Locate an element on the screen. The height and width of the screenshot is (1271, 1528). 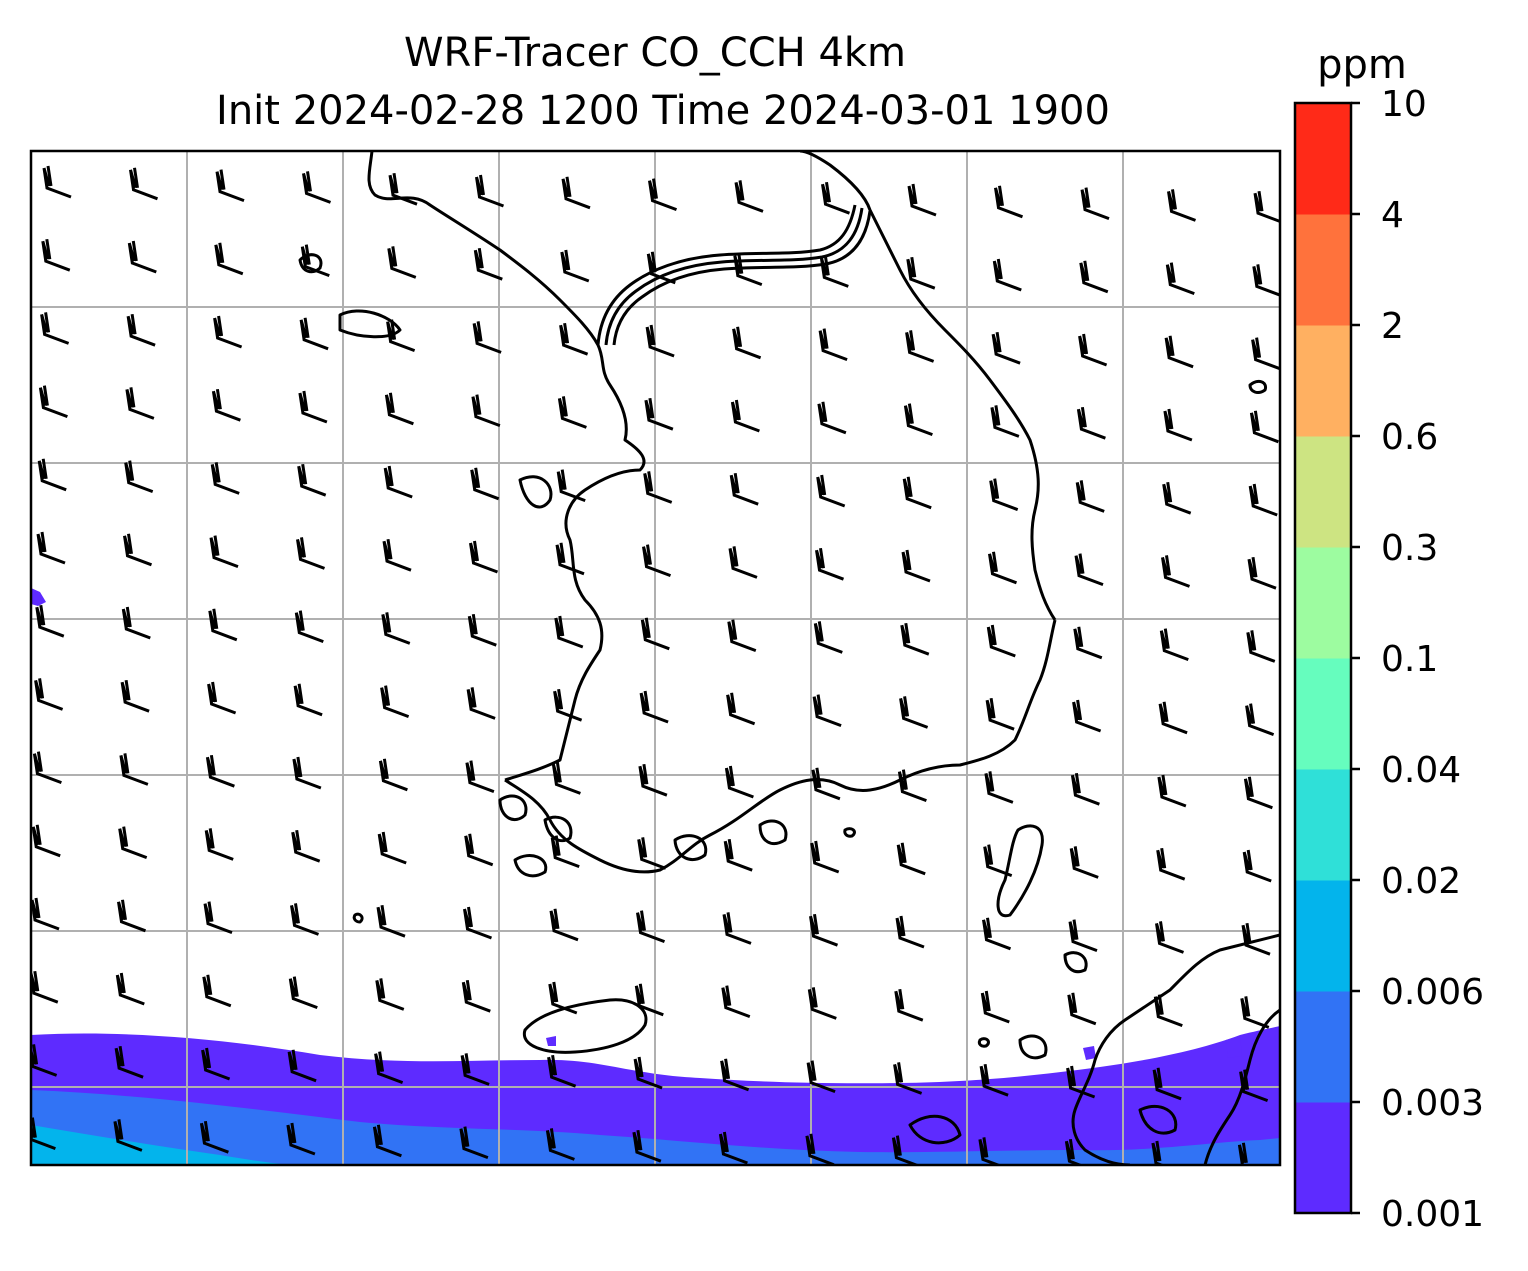
coastline-tsushima is located at coordinates (1020, 871).